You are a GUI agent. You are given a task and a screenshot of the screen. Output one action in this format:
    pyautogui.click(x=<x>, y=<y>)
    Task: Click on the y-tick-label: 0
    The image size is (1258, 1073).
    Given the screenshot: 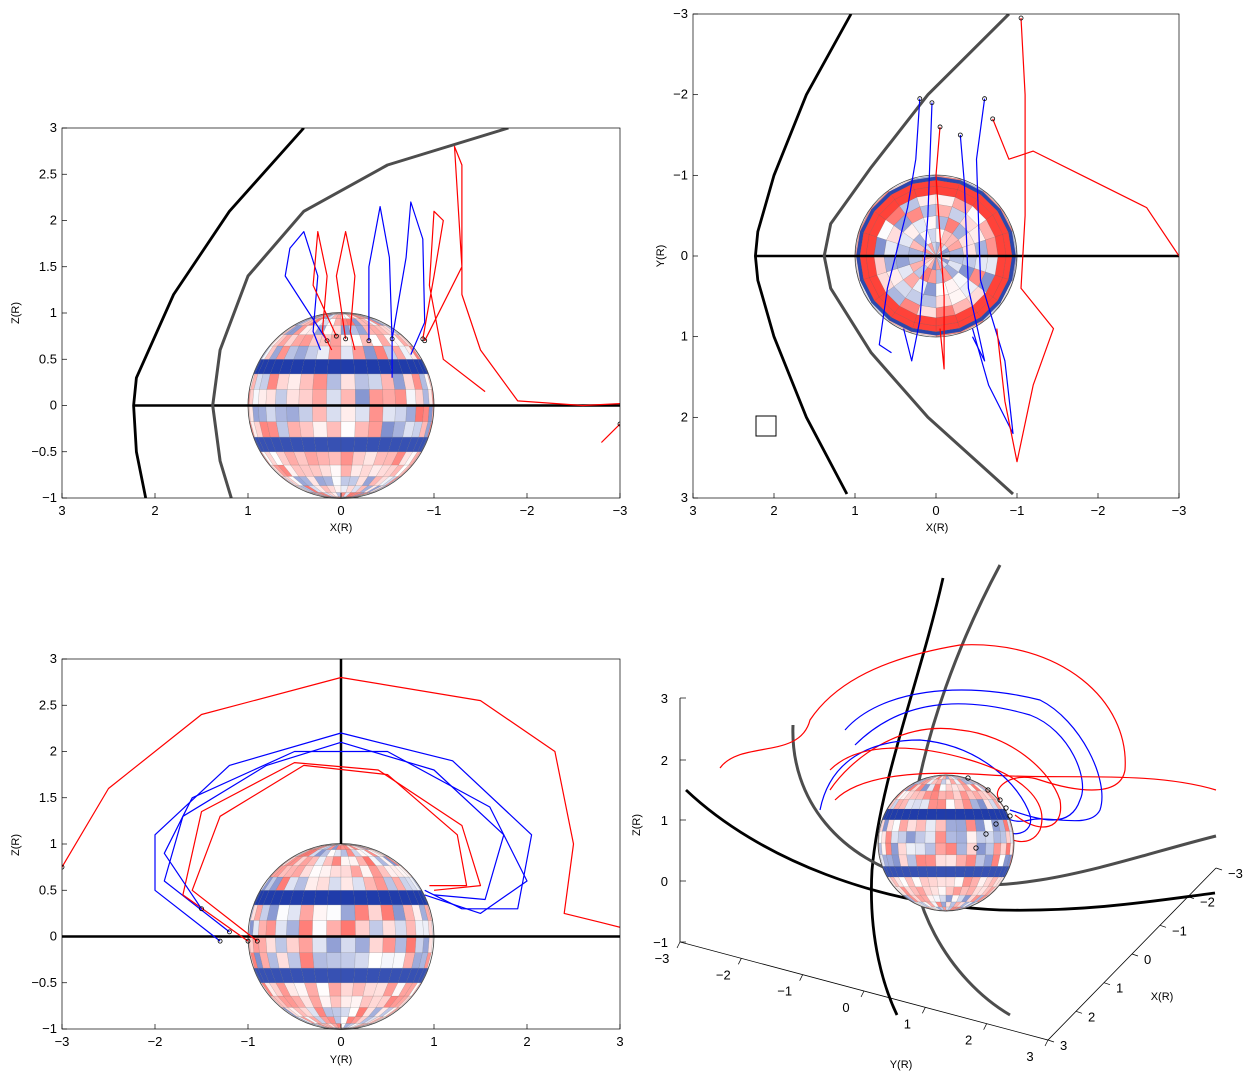 What is the action you would take?
    pyautogui.click(x=684, y=255)
    